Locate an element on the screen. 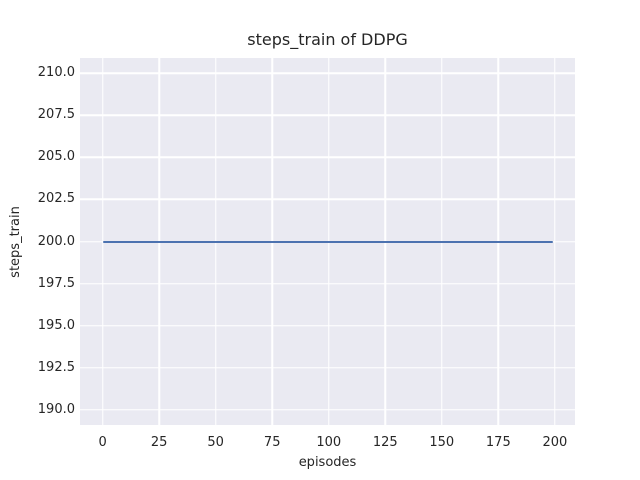  x-tick-label: 75 is located at coordinates (272, 442).